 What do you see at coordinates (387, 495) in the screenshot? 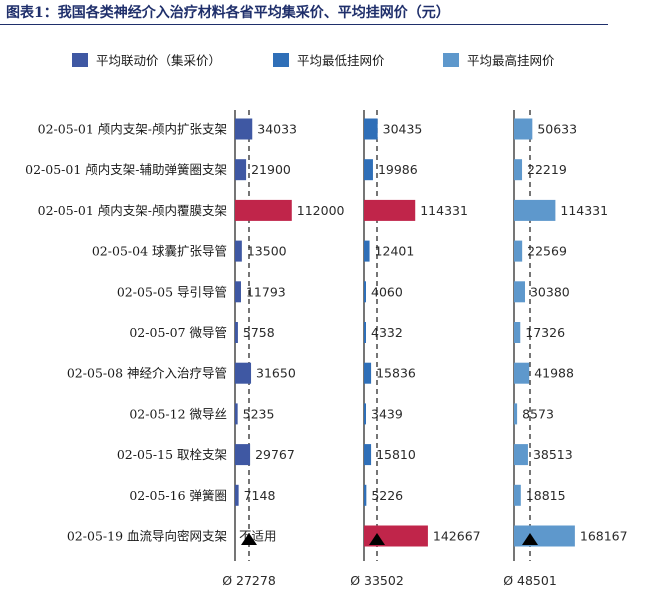
I see `value-label: 5226` at bounding box center [387, 495].